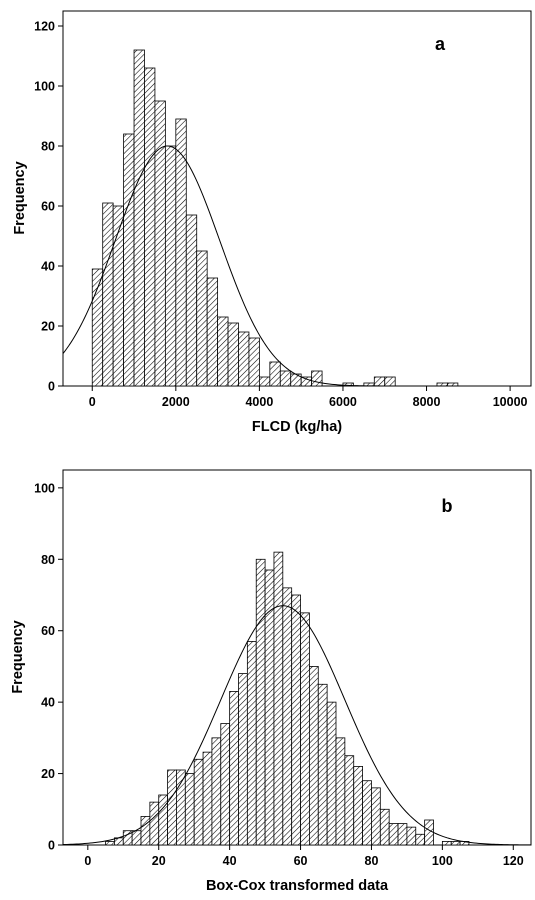 The height and width of the screenshot is (900, 535). I want to click on panel-label-b: b, so click(447, 506).